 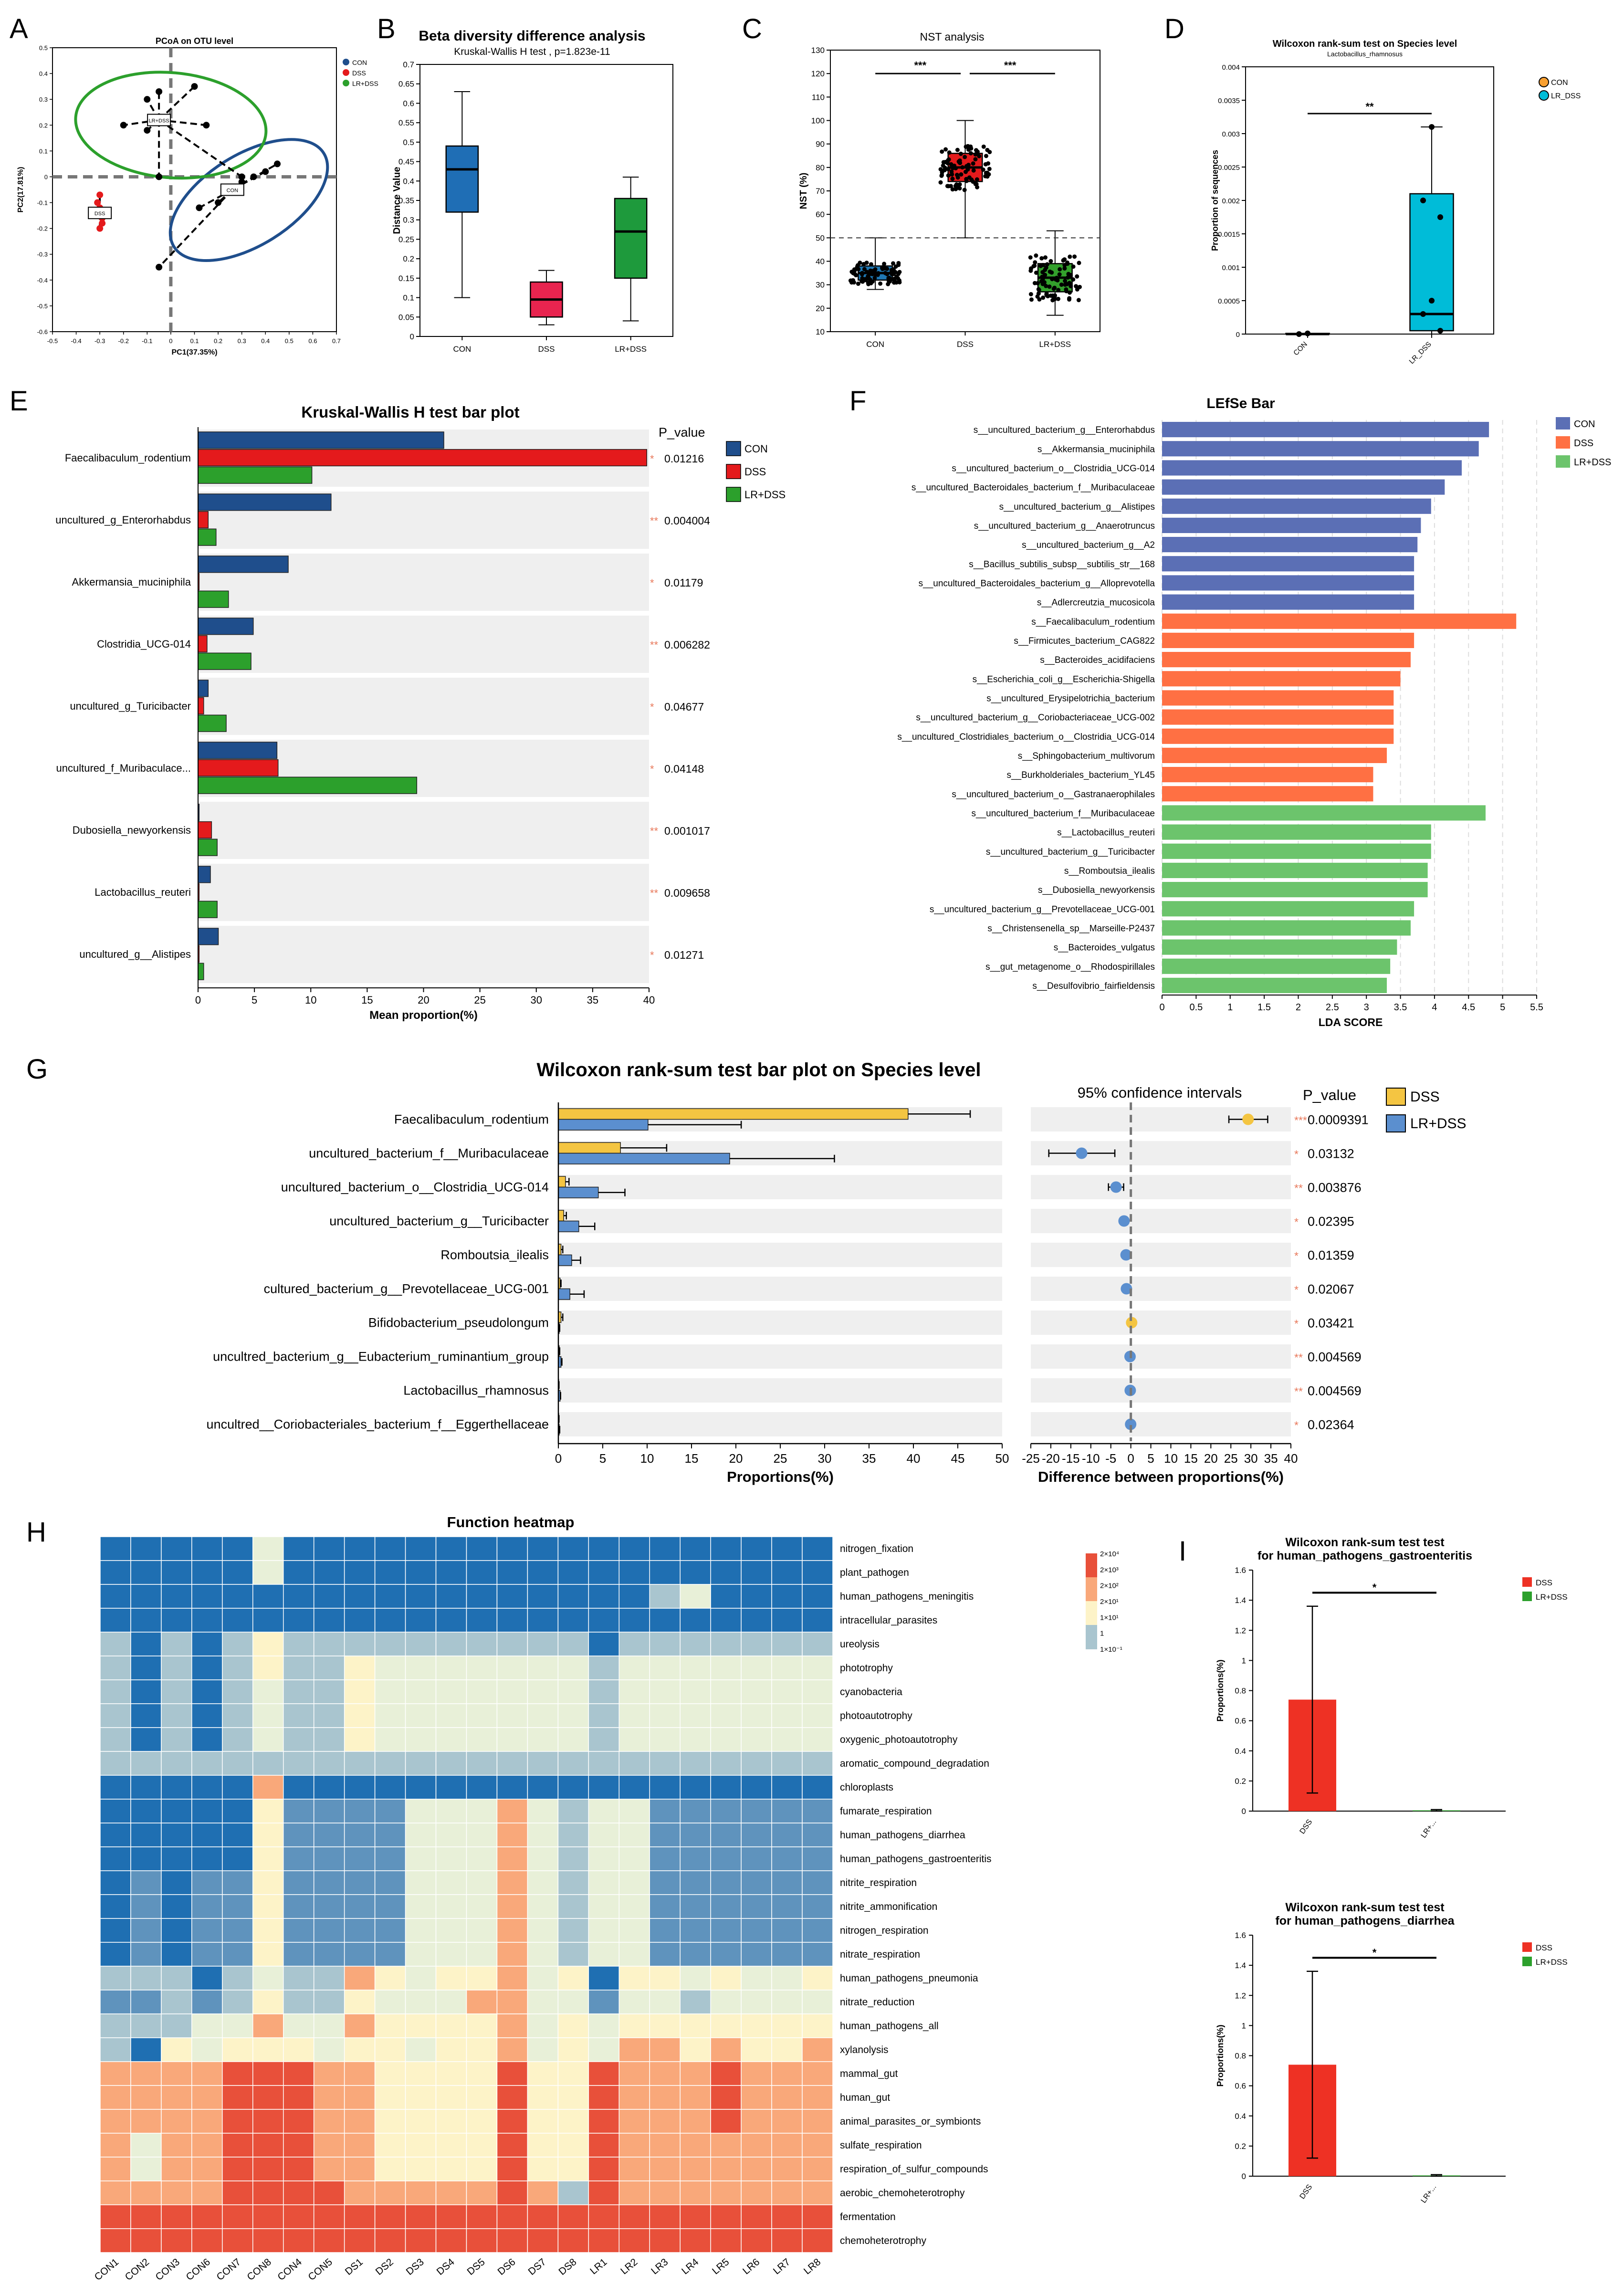 I want to click on colorbar-segment, so click(x=1091, y=1589).